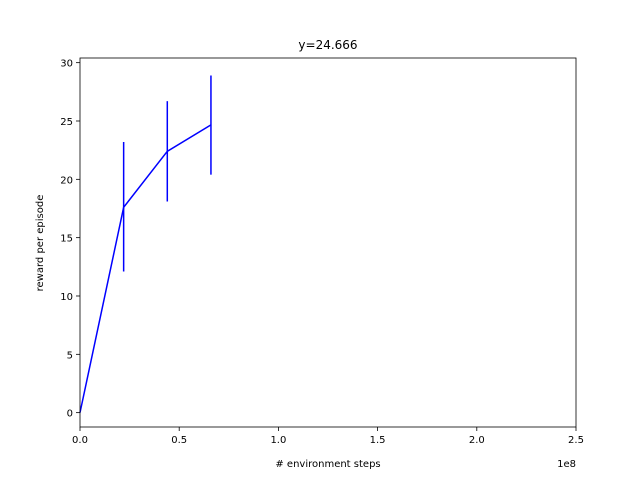 The width and height of the screenshot is (640, 480). I want to click on chart-title: y=24.666, so click(327, 45).